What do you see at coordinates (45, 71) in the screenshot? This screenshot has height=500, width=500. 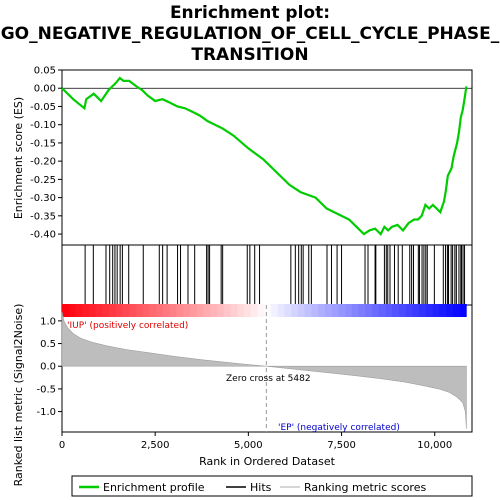 I see `es-y-tick-label: 0.05` at bounding box center [45, 71].